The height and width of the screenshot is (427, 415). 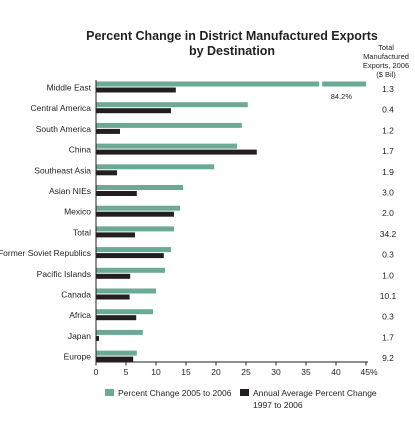 I want to click on bar-row-africa: Africa 0.3, so click(x=231, y=315).